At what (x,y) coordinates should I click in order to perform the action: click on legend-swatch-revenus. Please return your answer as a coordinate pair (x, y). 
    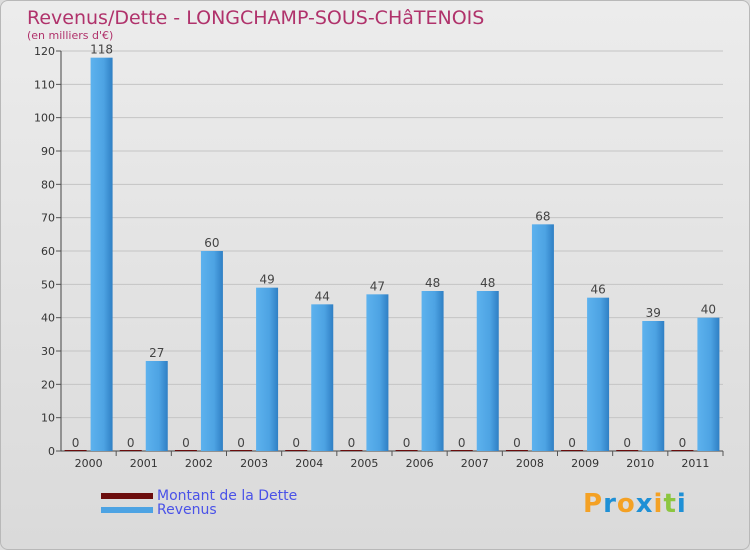
    Looking at the image, I should click on (127, 510).